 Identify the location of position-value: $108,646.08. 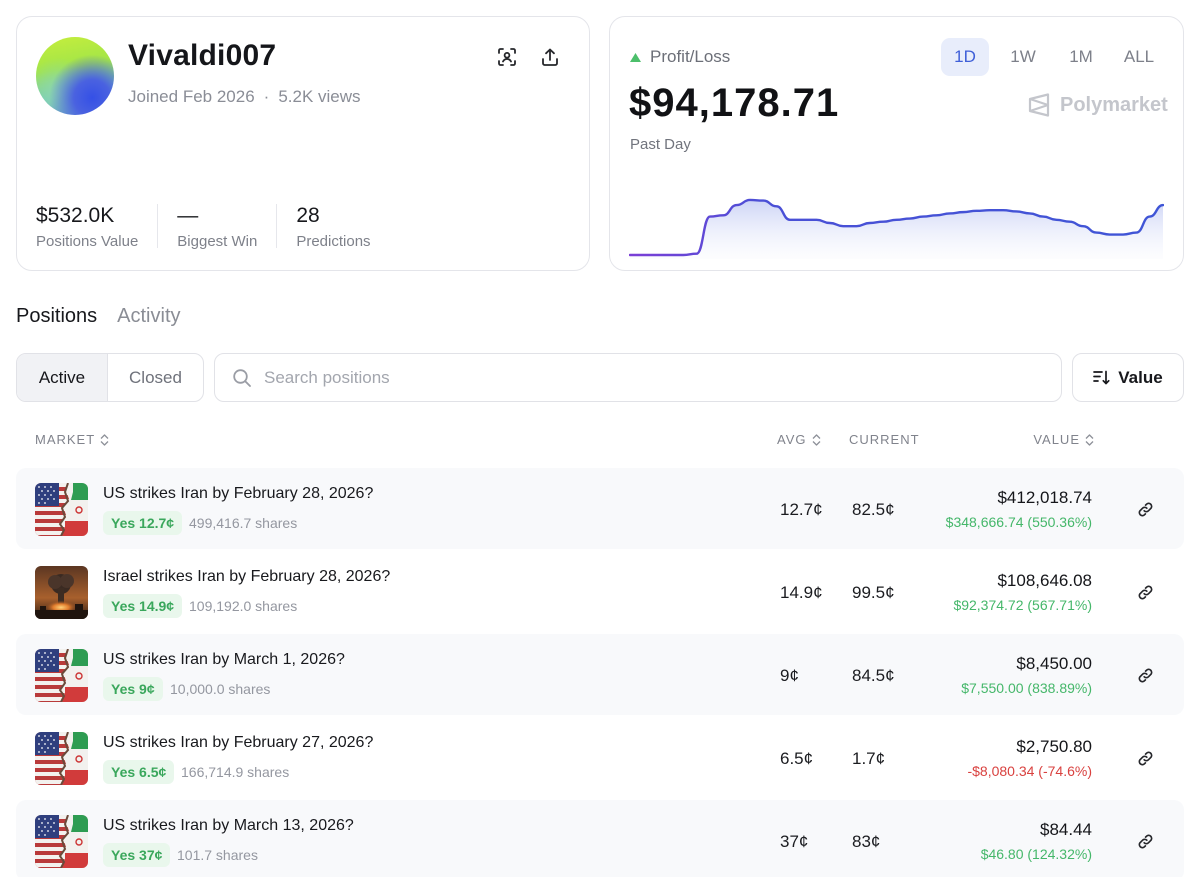
(1044, 580).